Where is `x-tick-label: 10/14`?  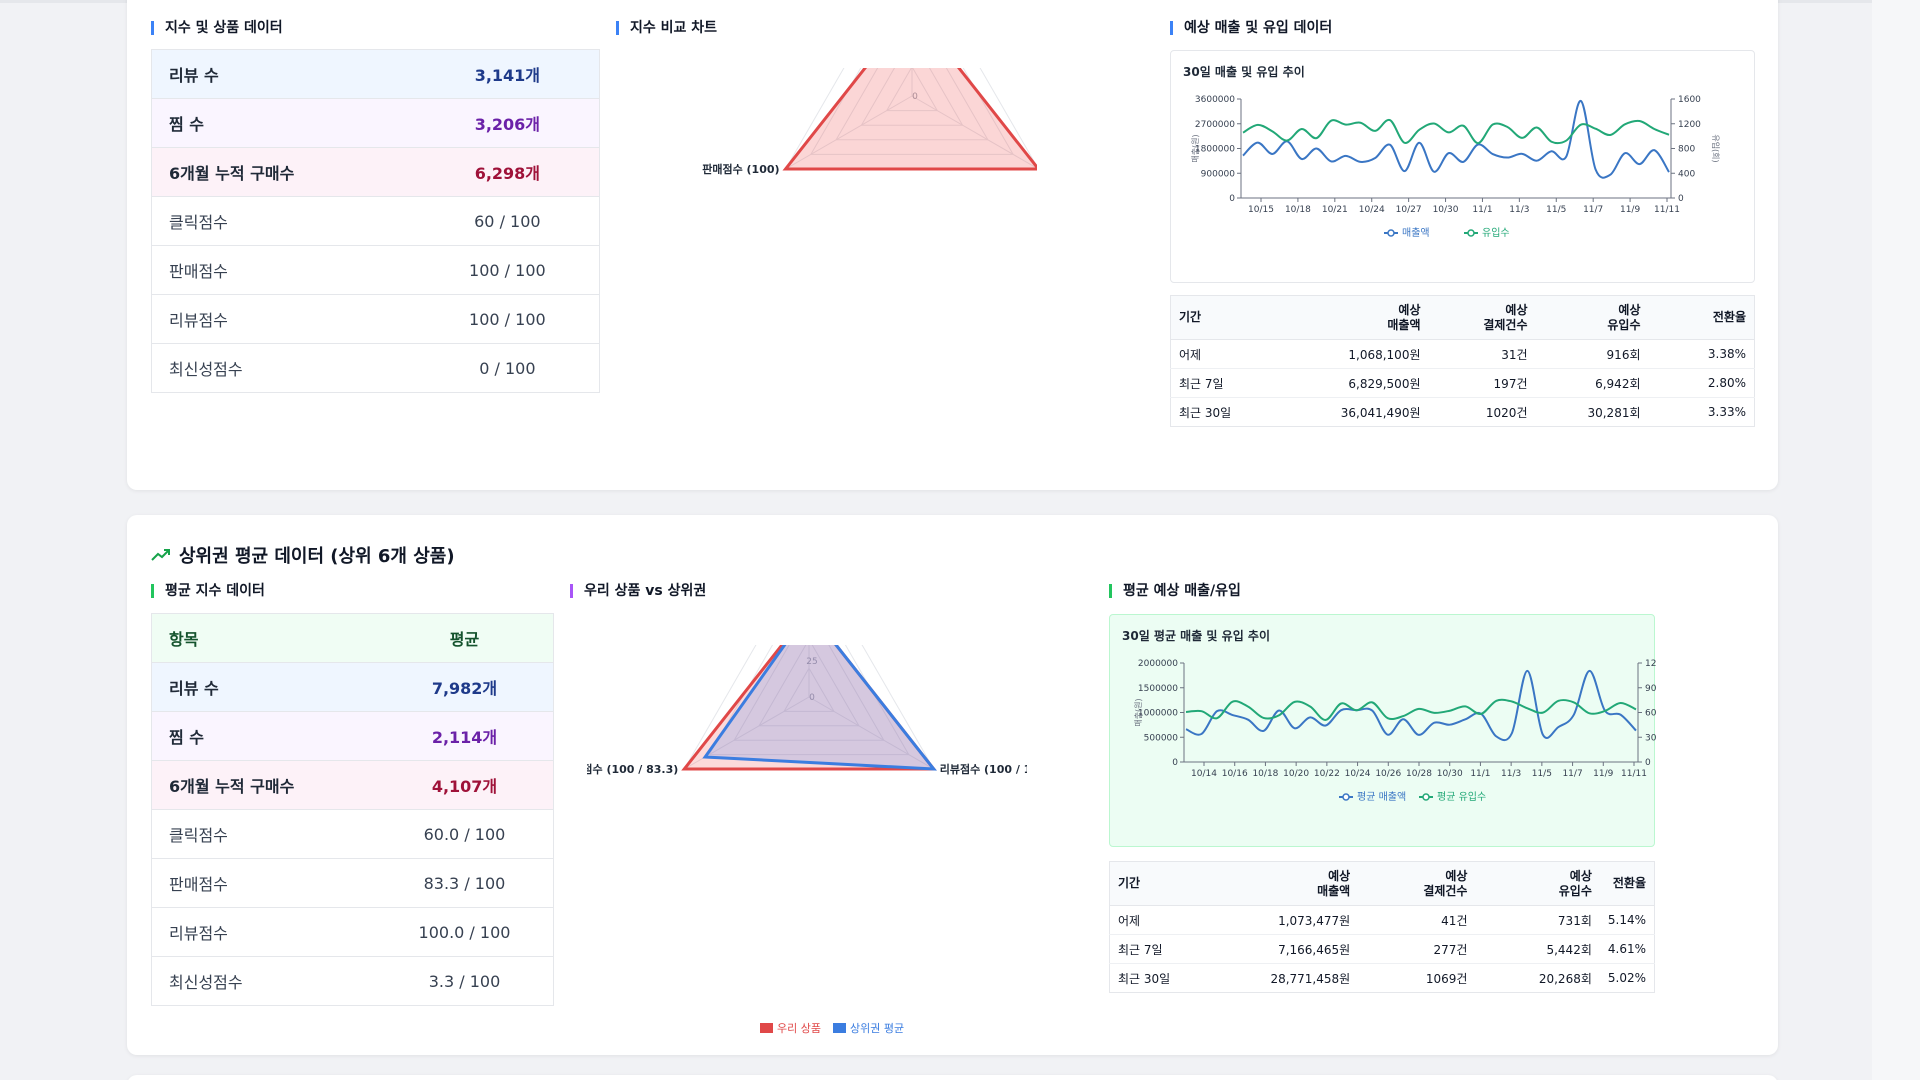 x-tick-label: 10/14 is located at coordinates (1204, 774).